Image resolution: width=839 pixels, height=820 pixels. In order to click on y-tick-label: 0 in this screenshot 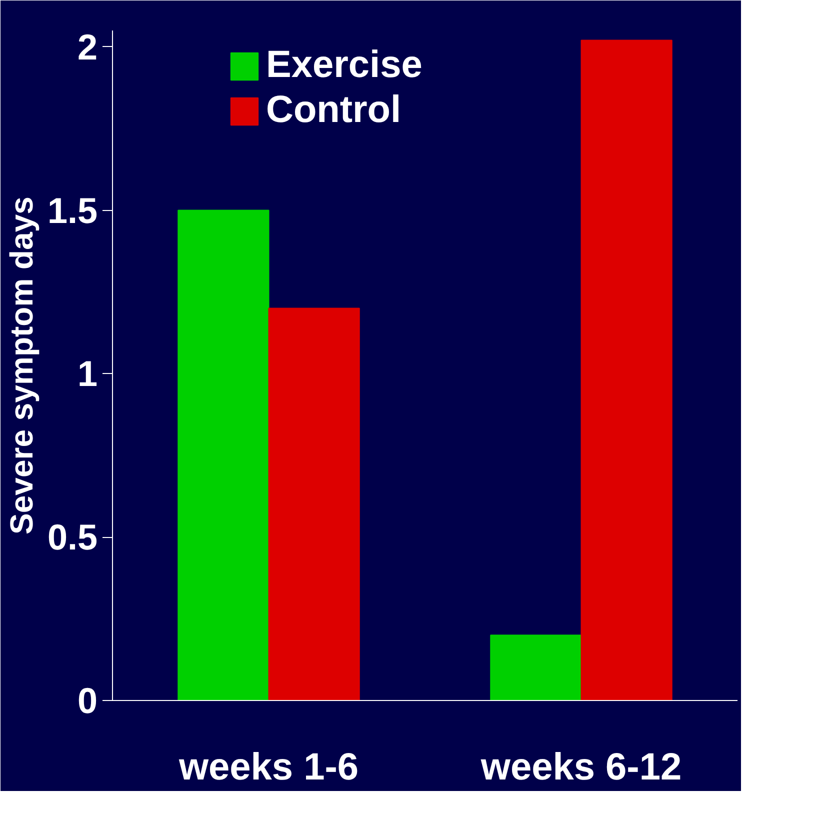, I will do `click(87, 700)`.